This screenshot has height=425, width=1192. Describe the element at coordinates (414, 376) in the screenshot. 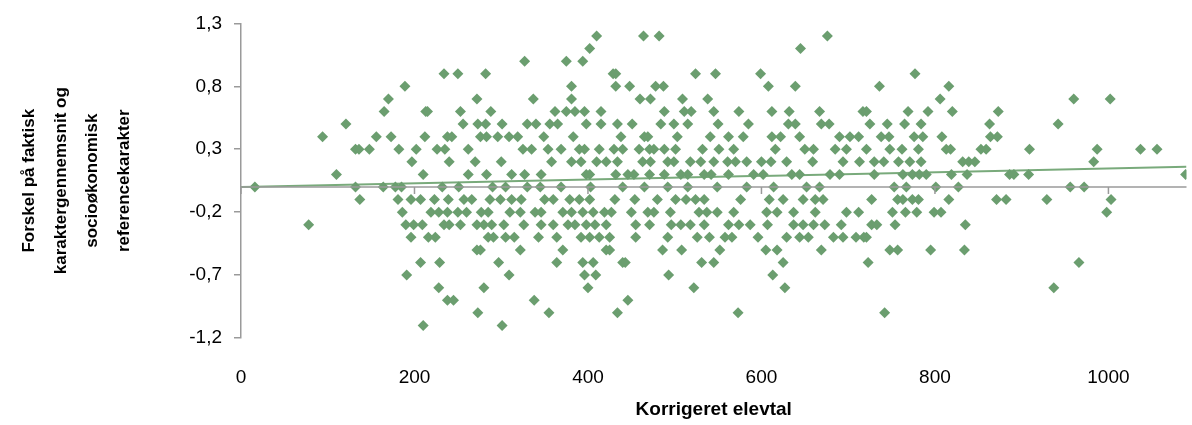

I see `x-tick-label: 200` at that location.